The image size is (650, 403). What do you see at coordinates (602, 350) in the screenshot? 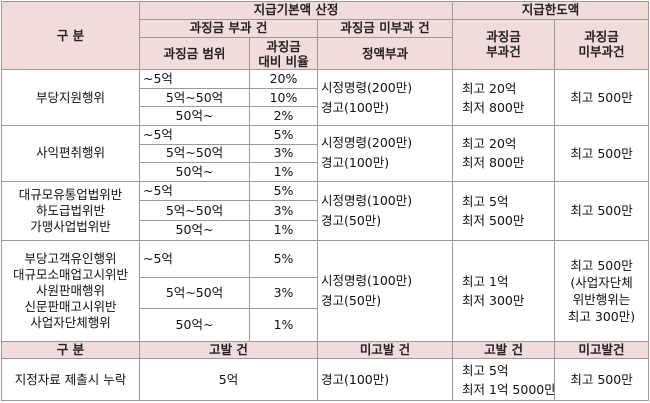
I see `bottom-header-unaccused-limit: 미고발건` at bounding box center [602, 350].